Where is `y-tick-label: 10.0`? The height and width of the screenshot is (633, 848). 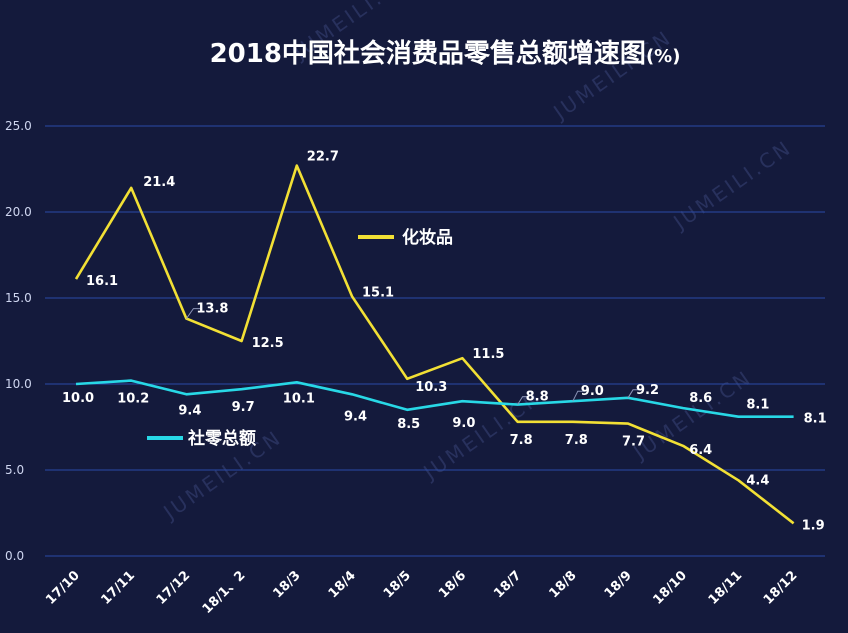
y-tick-label: 10.0 is located at coordinates (18, 384).